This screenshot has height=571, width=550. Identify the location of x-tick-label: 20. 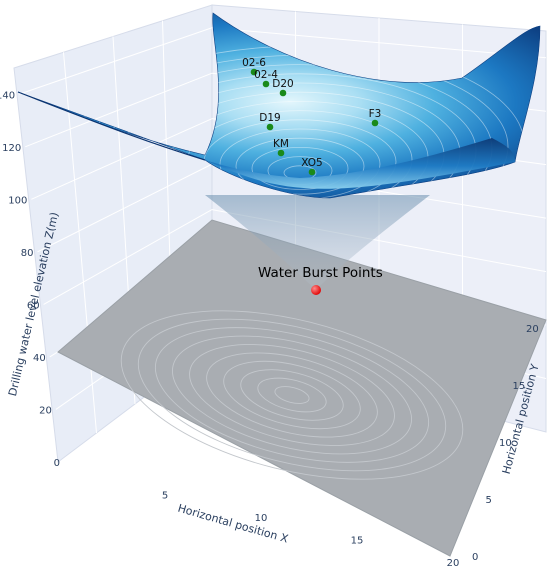
(453, 563).